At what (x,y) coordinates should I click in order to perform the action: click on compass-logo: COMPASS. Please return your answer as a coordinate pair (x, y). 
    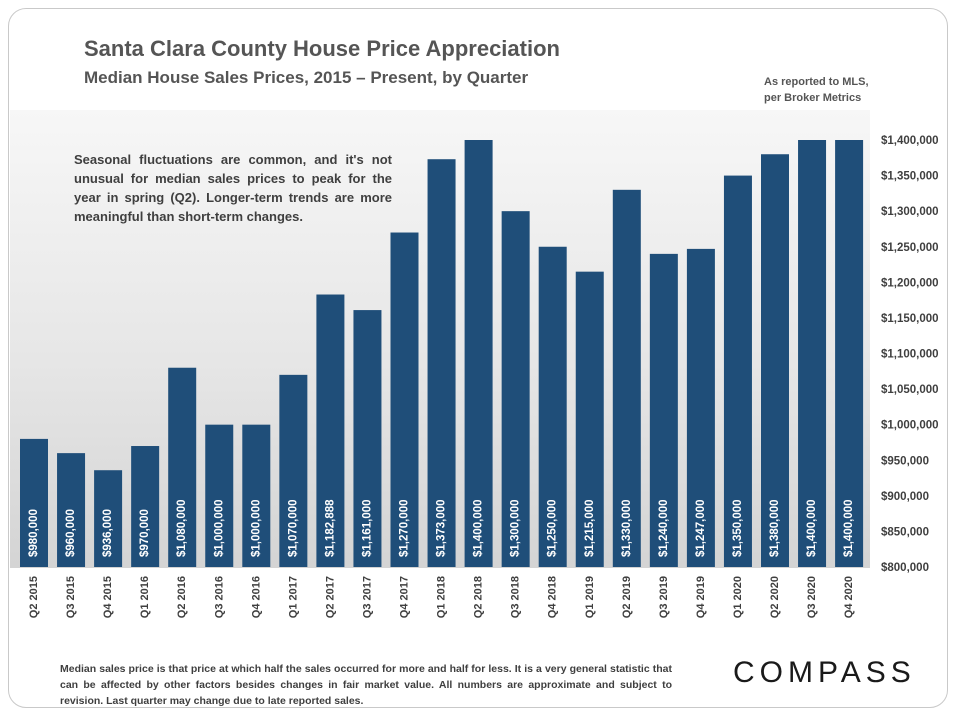
    Looking at the image, I should click on (824, 672).